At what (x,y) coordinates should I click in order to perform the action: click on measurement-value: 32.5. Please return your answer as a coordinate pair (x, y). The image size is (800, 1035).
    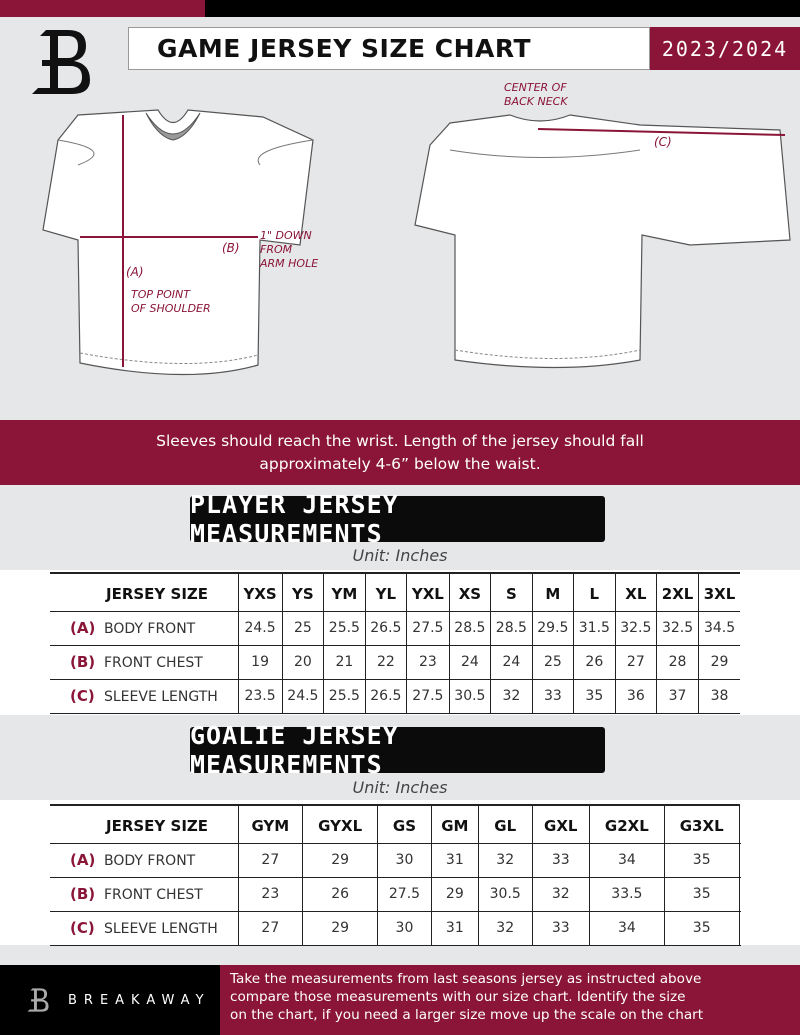
    Looking at the image, I should click on (635, 628).